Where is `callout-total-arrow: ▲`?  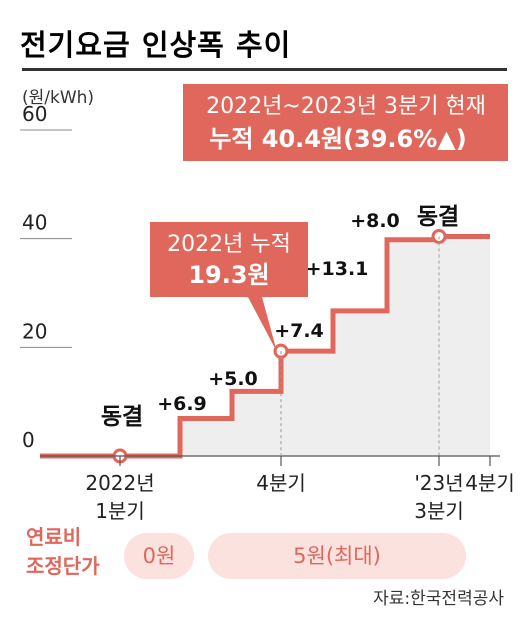
callout-total-arrow: ▲ is located at coordinates (446, 139).